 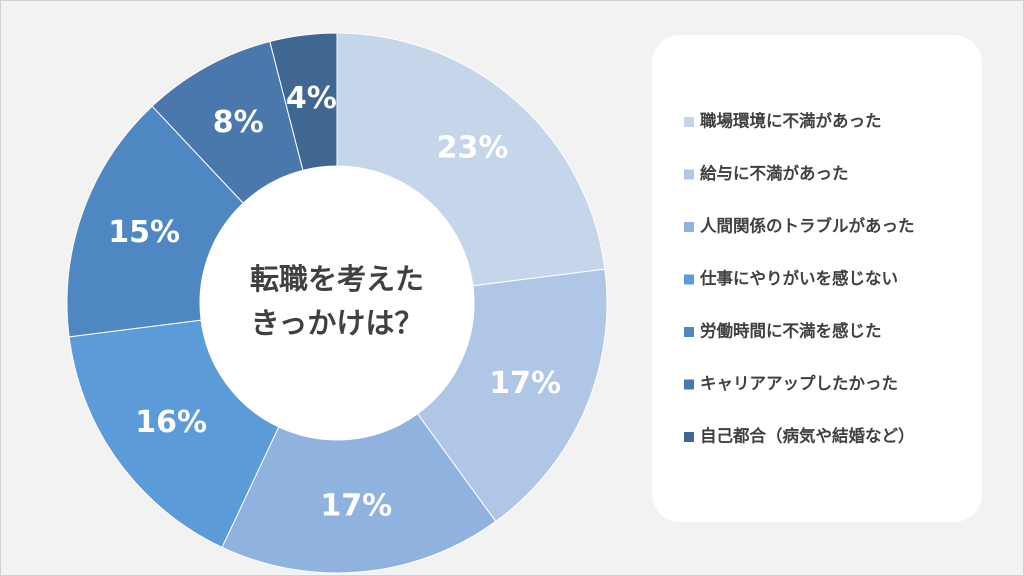 What do you see at coordinates (807, 436) in the screenshot?
I see `legend-label: 自己都合（病気や結婚など）` at bounding box center [807, 436].